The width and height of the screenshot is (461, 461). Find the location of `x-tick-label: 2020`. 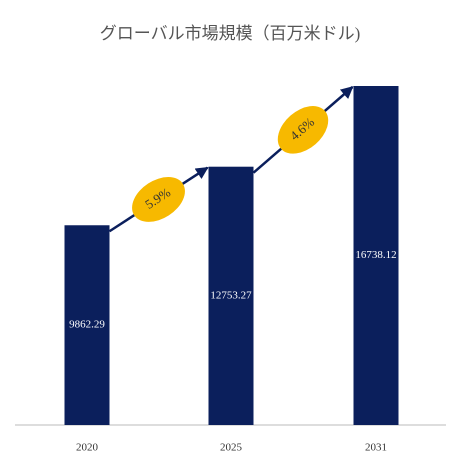

x-tick-label: 2020 is located at coordinates (87, 448).